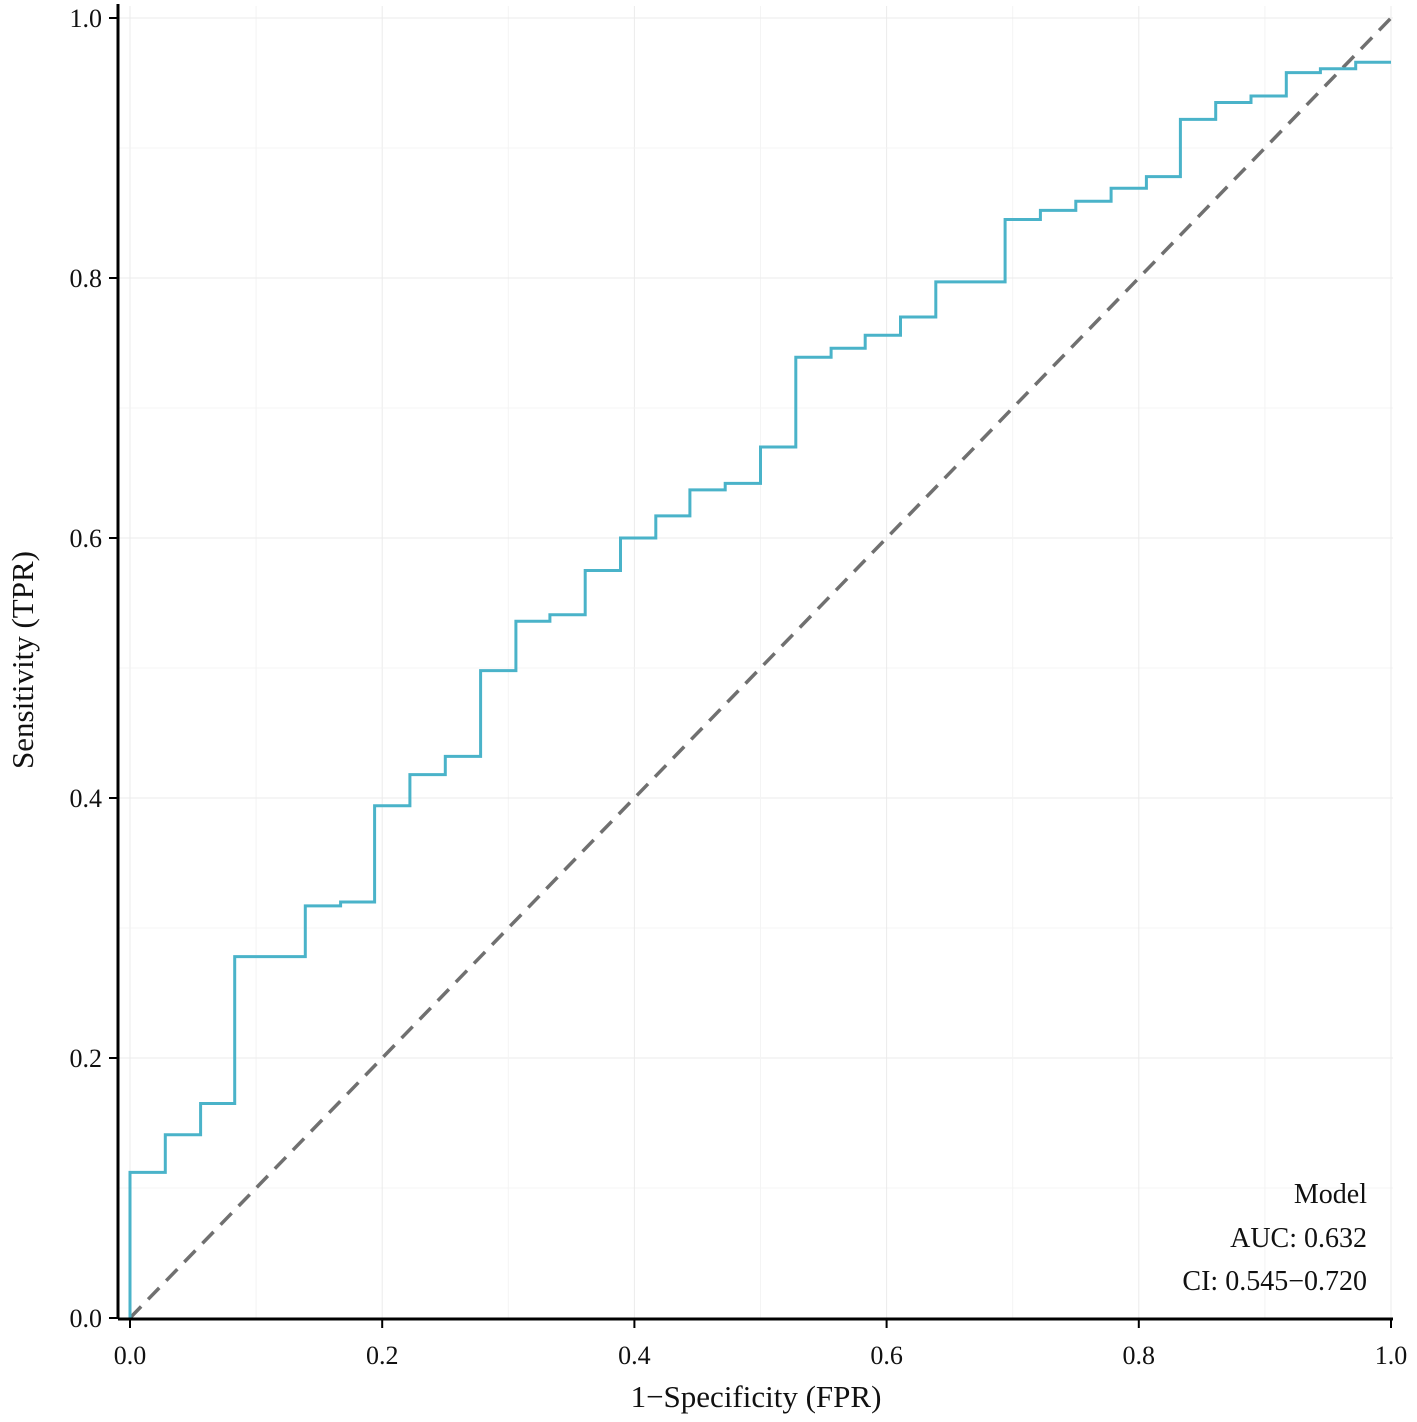 Image resolution: width=1417 pixels, height=1422 pixels. I want to click on x-axis-title: 1−Specificity (FPR), so click(756, 1396).